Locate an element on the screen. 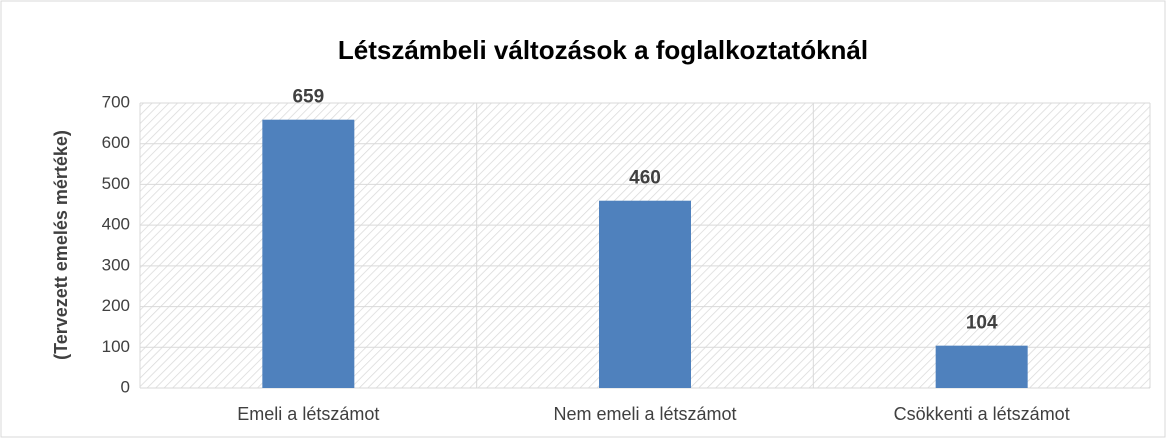  data-label: 104 is located at coordinates (982, 323).